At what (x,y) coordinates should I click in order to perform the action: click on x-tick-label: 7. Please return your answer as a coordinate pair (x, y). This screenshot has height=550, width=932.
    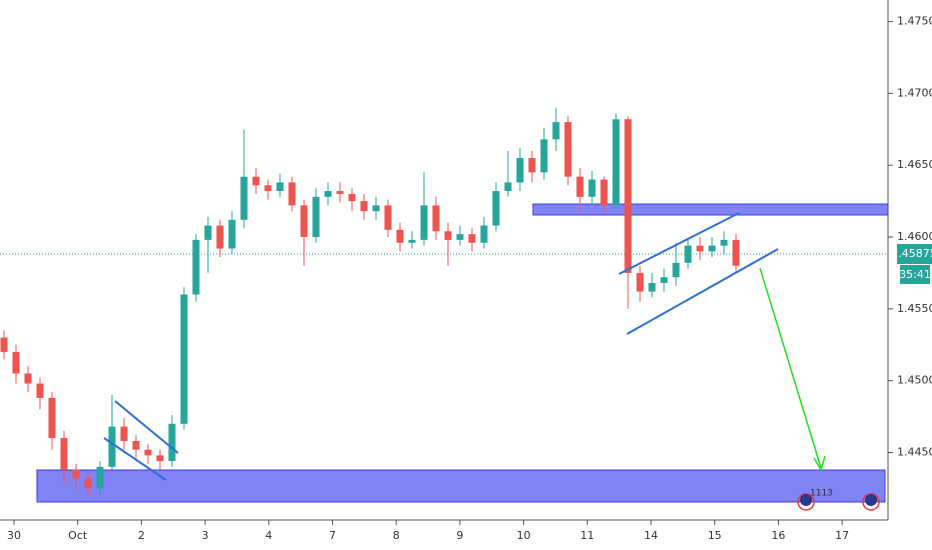
    Looking at the image, I should click on (332, 535).